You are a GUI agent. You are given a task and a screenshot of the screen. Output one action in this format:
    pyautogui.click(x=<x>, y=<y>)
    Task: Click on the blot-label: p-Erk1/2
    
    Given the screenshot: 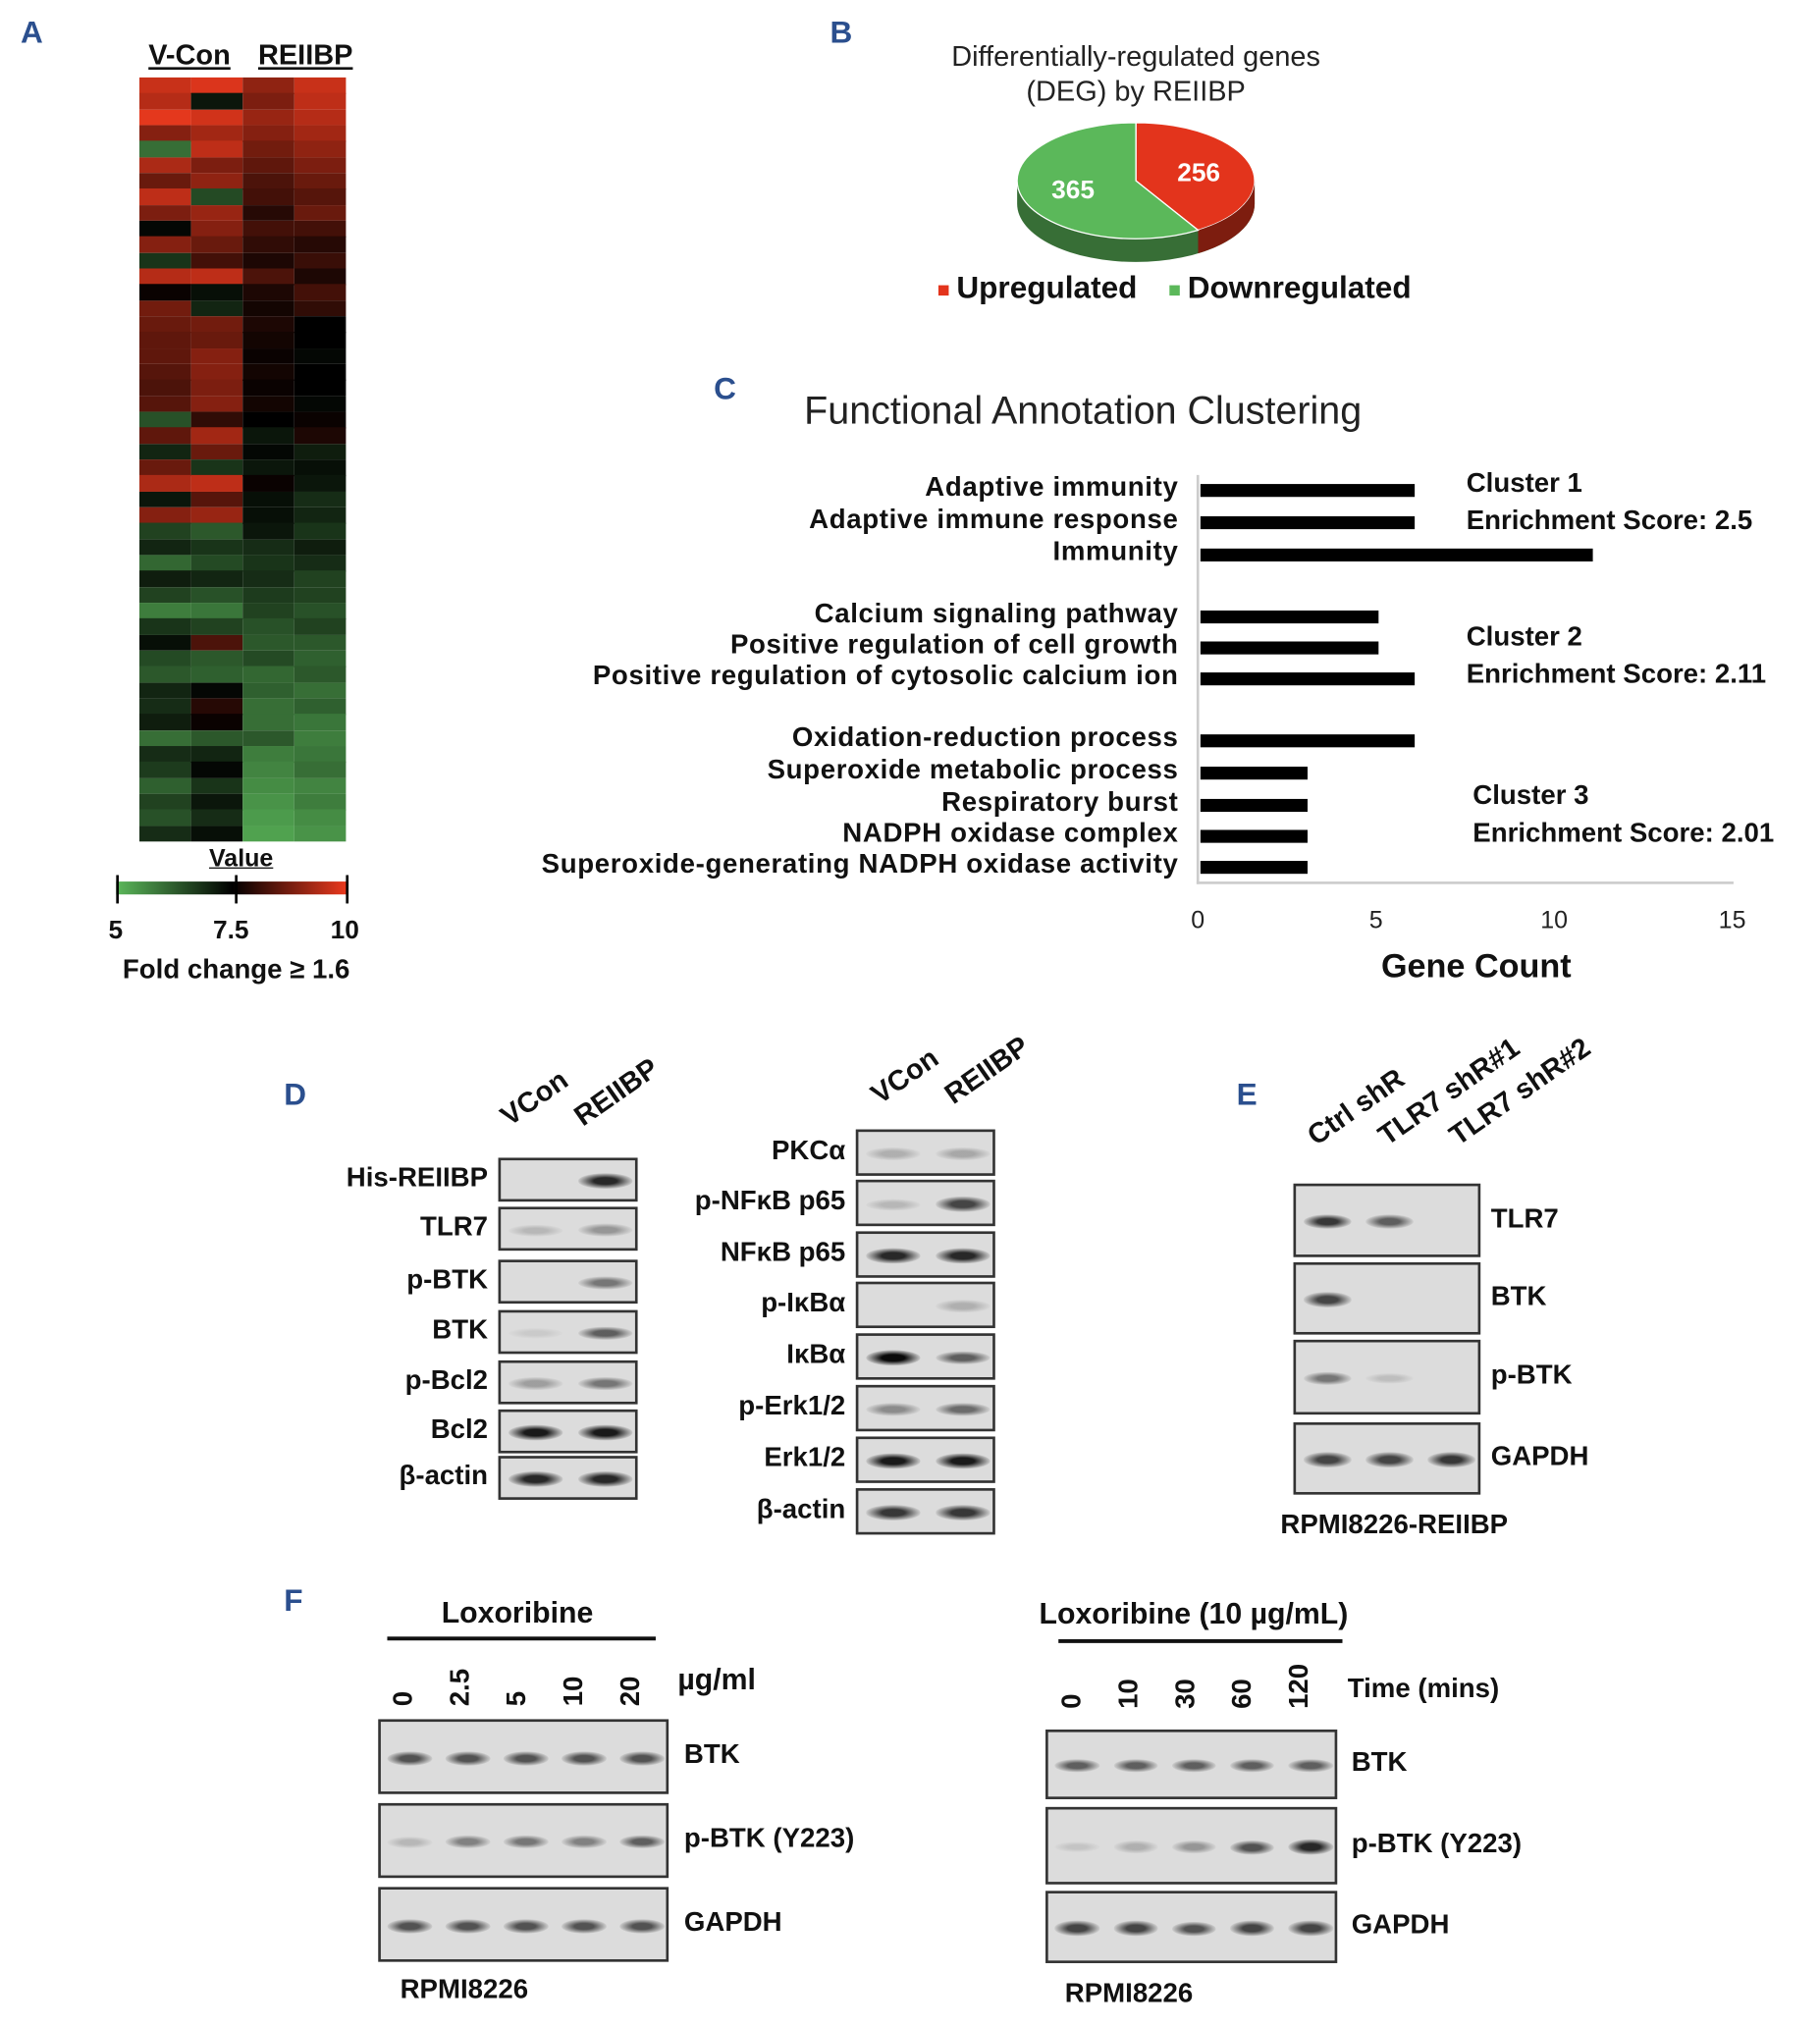 What is the action you would take?
    pyautogui.click(x=792, y=1406)
    